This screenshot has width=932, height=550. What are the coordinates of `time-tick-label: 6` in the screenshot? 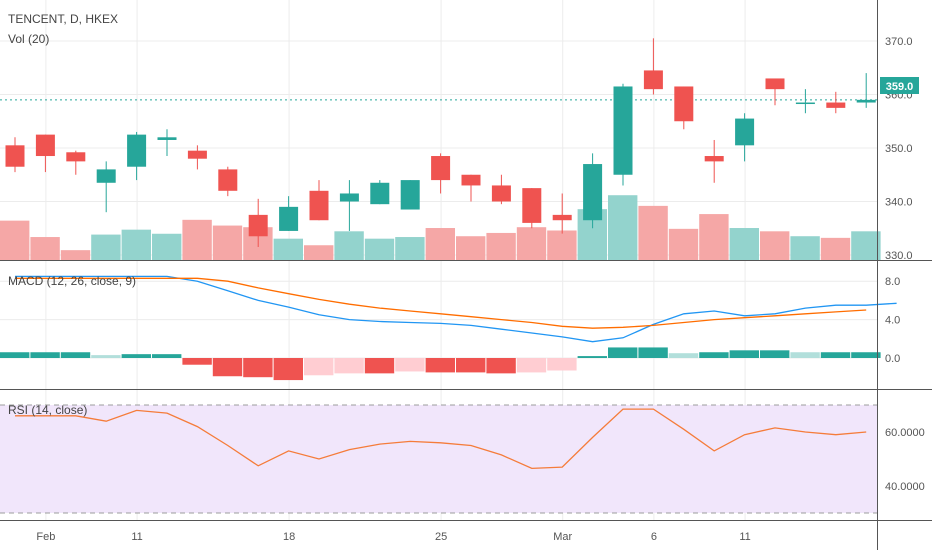 It's located at (654, 537).